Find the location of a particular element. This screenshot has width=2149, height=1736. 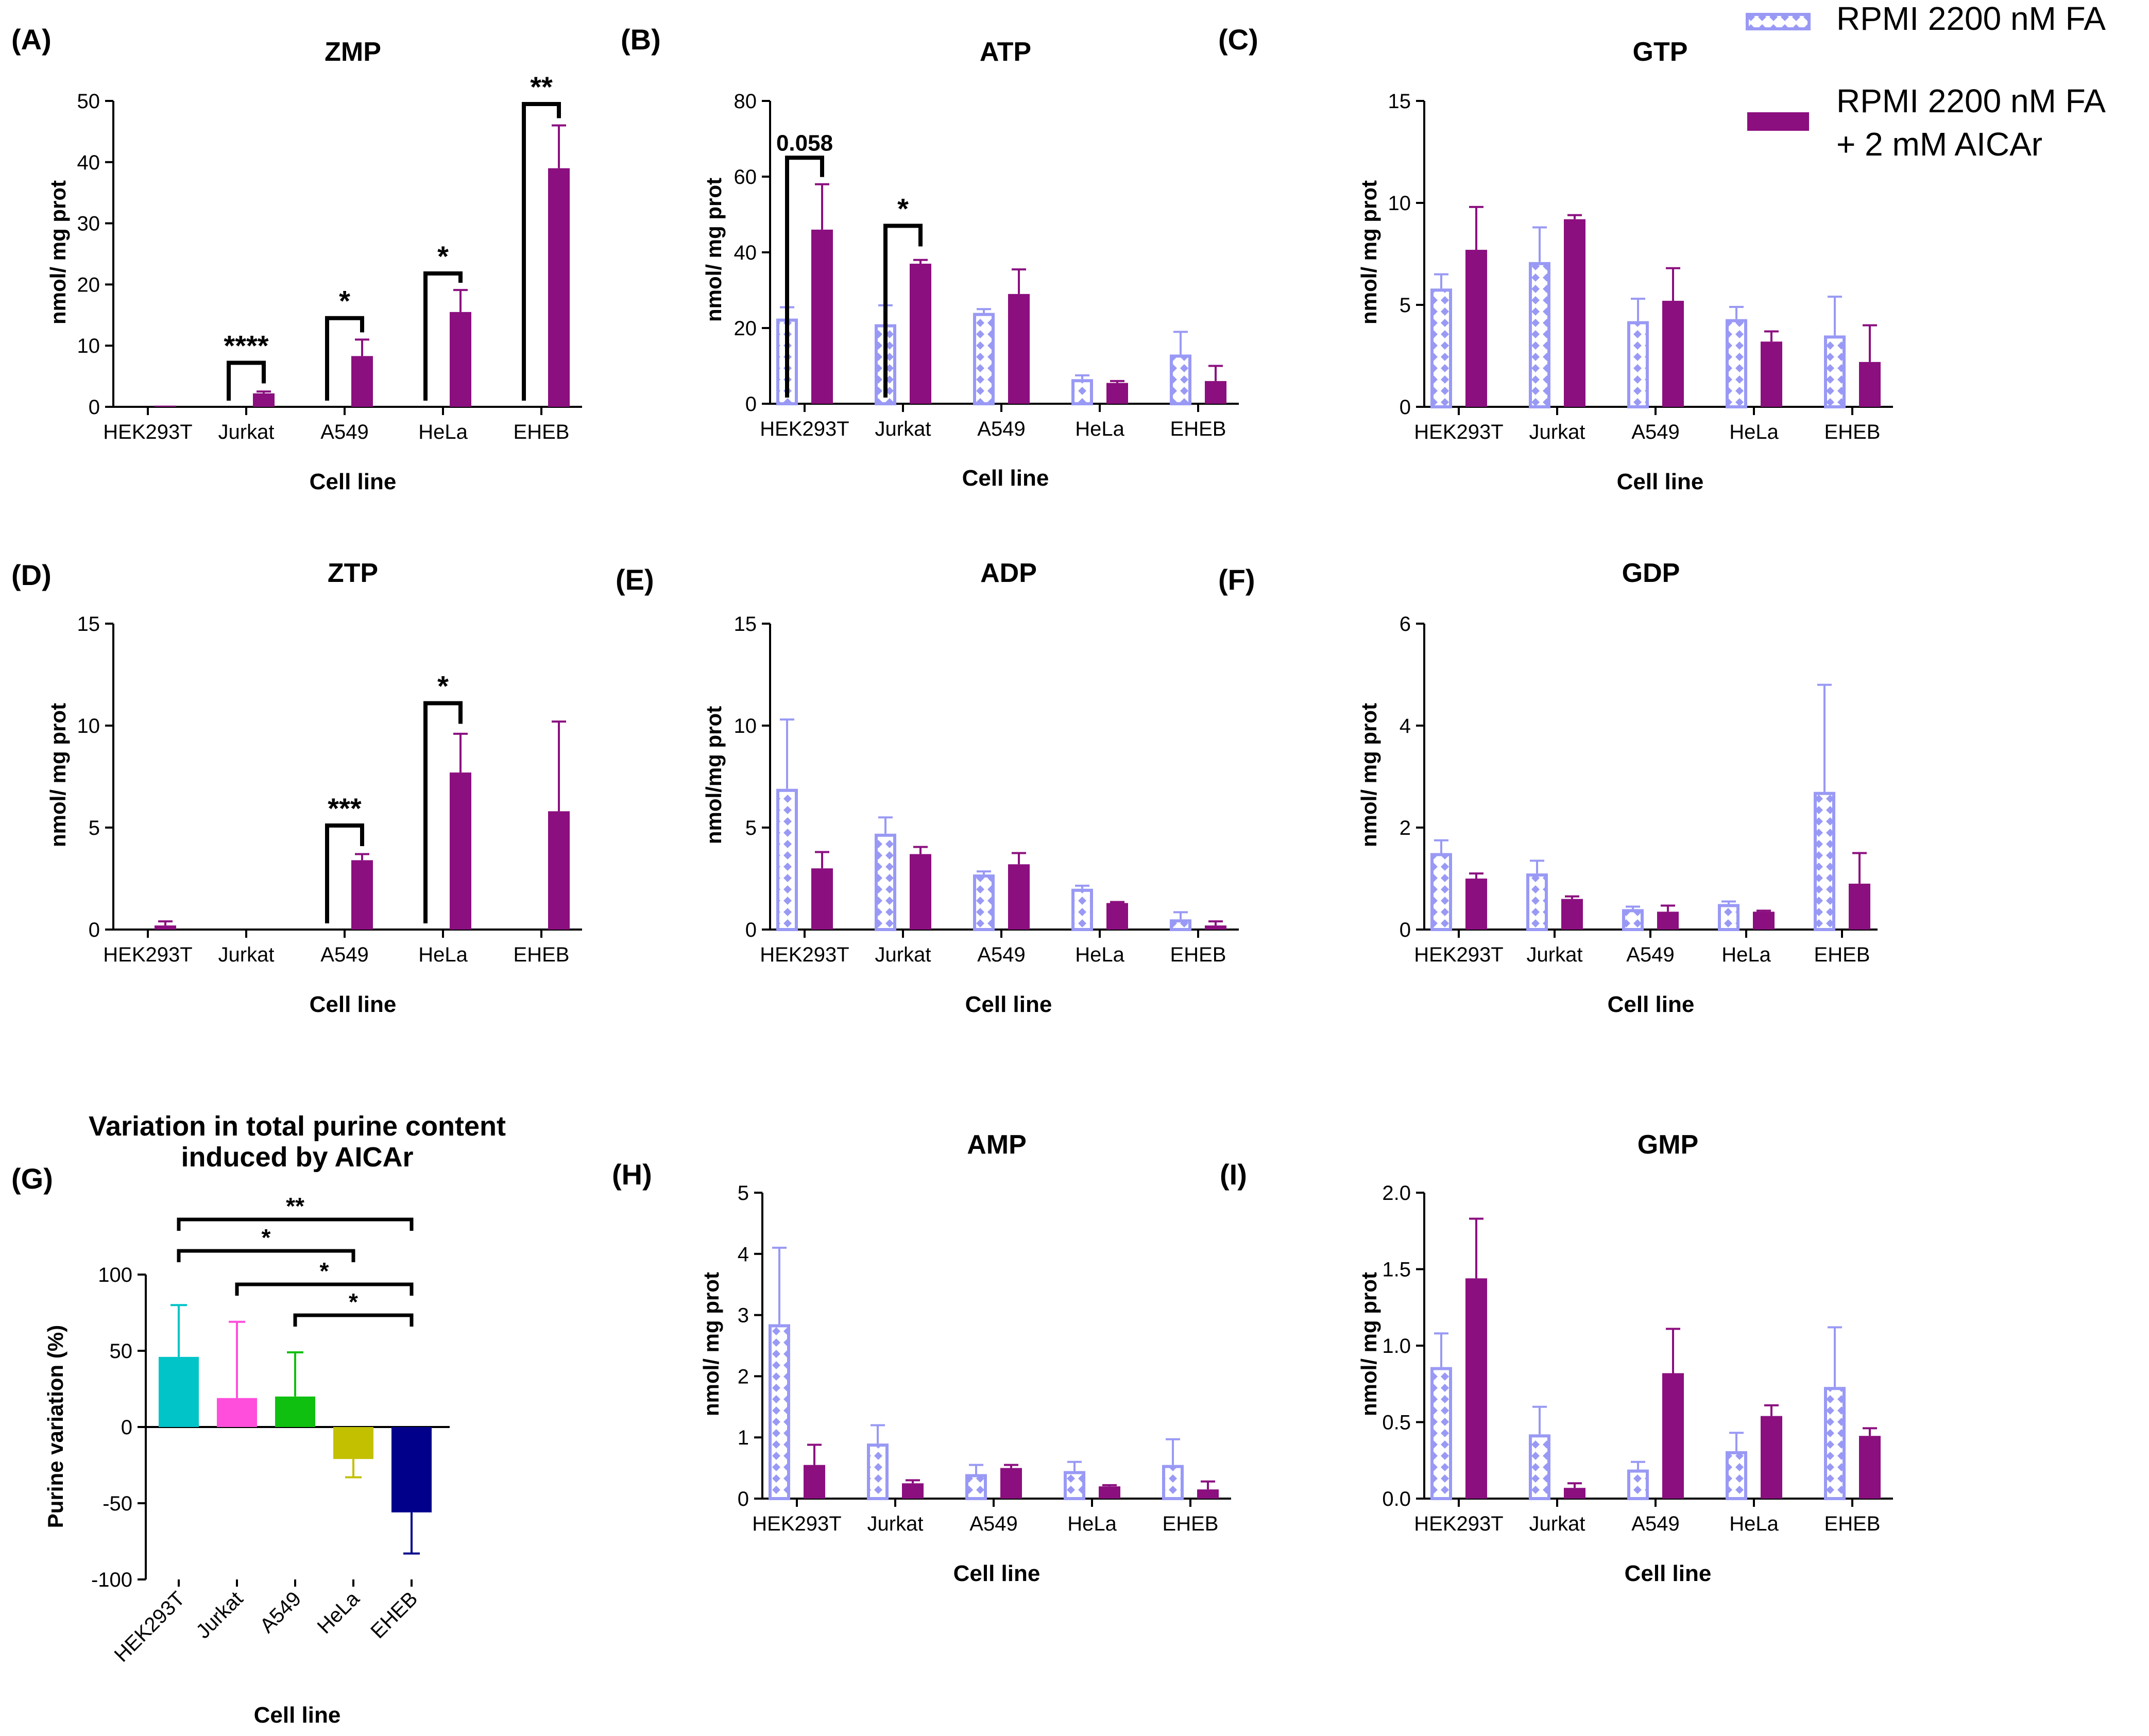

y-tick-label: 0.5 is located at coordinates (1396, 1423).